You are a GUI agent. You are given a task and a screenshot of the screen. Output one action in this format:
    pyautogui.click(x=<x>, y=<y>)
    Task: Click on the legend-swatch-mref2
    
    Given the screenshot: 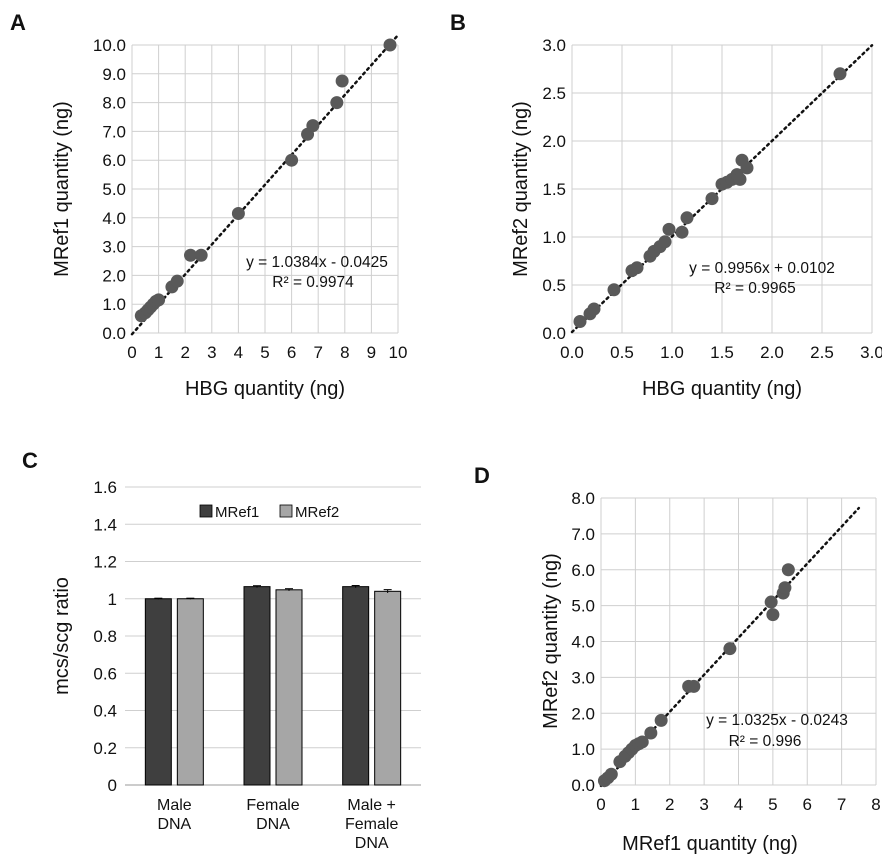 What is the action you would take?
    pyautogui.click(x=286, y=511)
    